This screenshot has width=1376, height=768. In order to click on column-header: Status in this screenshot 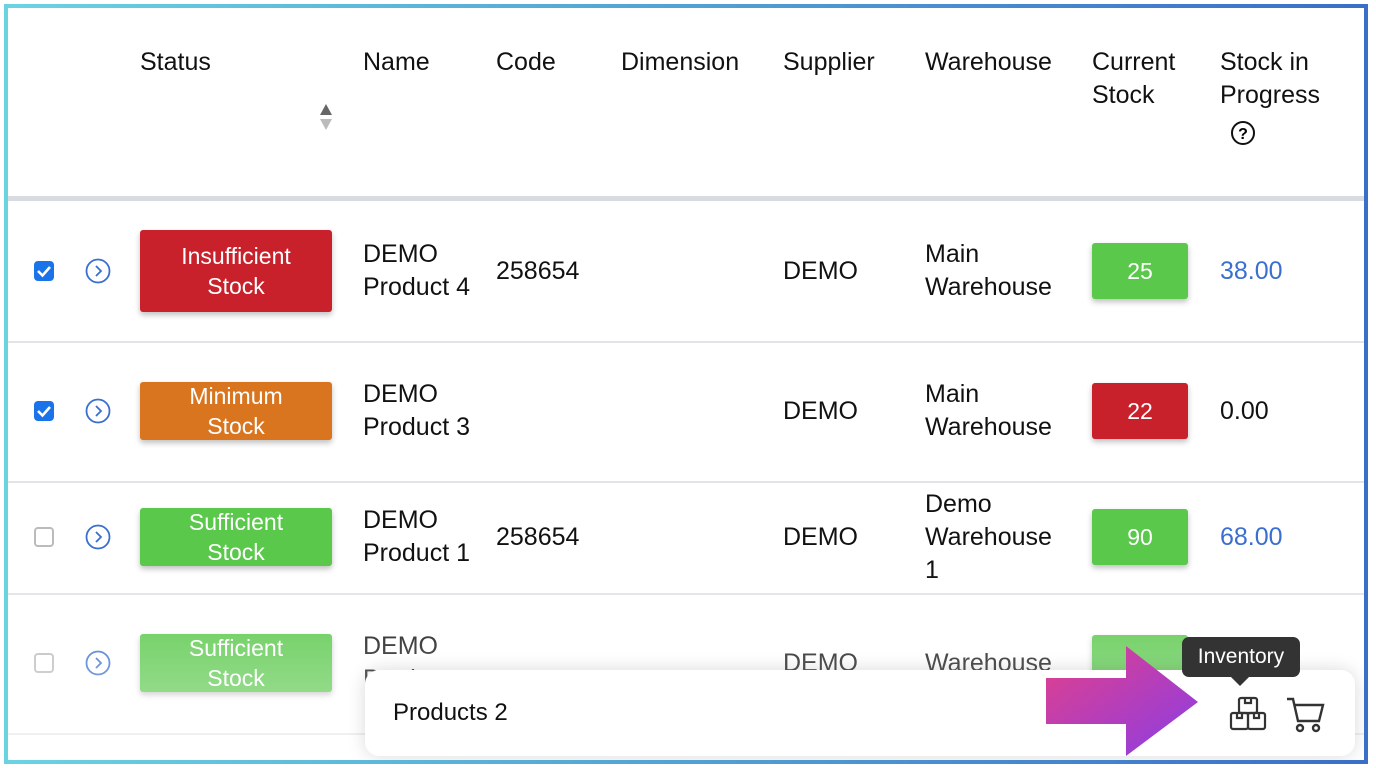, I will do `click(175, 62)`.